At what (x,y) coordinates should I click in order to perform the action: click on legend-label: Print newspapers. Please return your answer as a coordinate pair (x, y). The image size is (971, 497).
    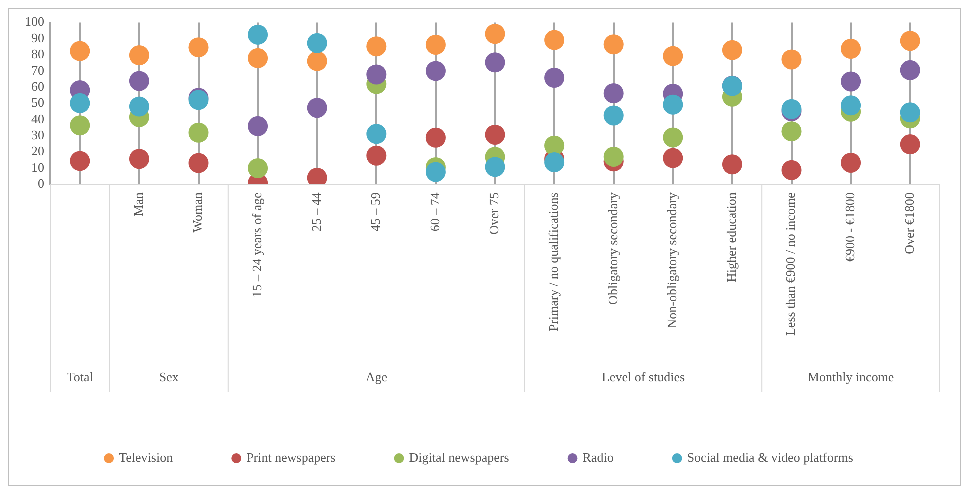
    Looking at the image, I should click on (291, 457).